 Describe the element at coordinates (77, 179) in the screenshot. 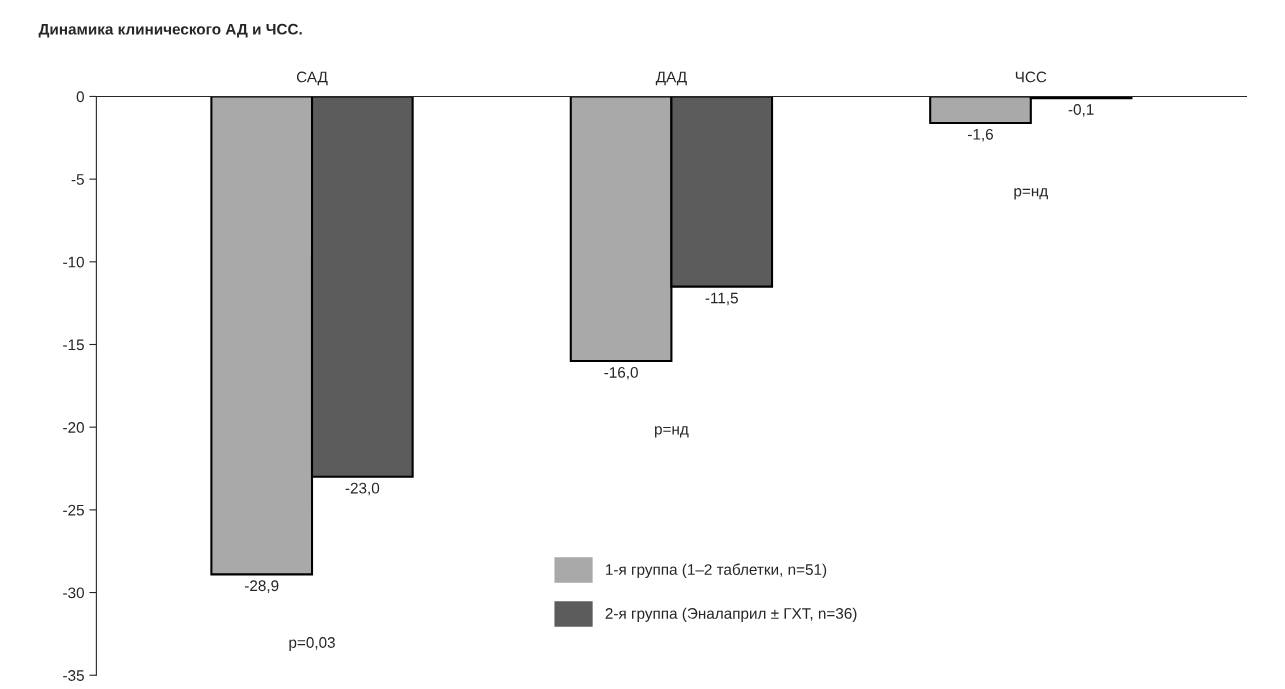

I see `y-tick-label: -5` at that location.